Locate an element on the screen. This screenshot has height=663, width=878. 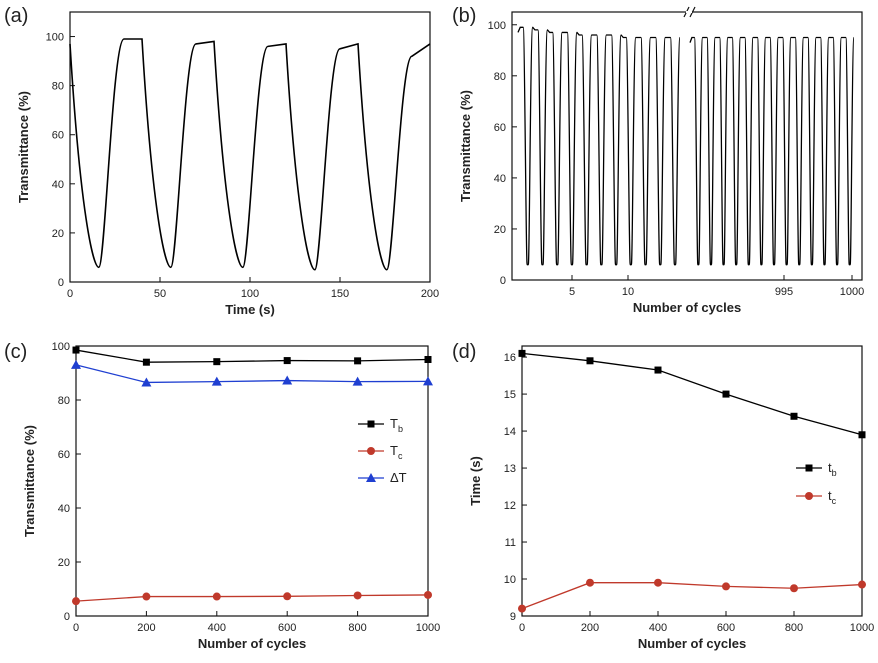
chart-a-y-tick-label: 60 is located at coordinates (58, 136).